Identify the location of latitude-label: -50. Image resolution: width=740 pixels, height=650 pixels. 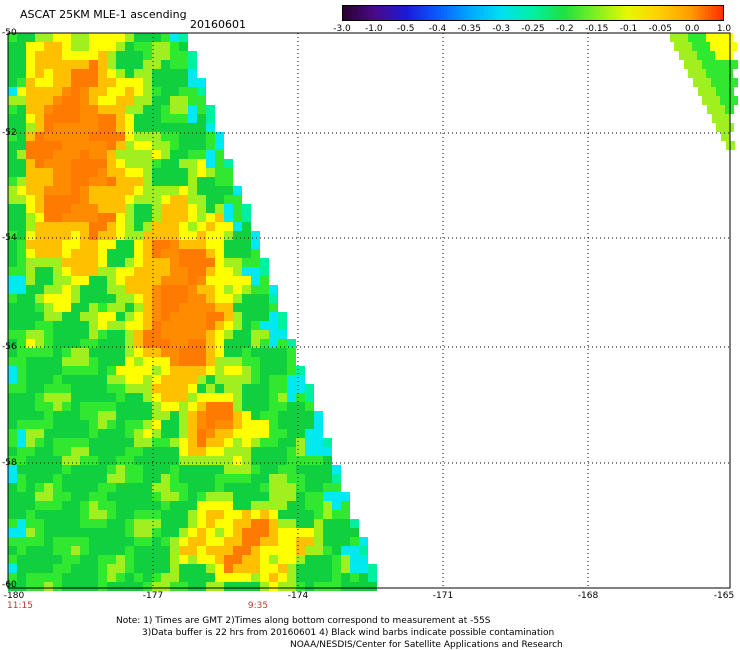
(9, 33).